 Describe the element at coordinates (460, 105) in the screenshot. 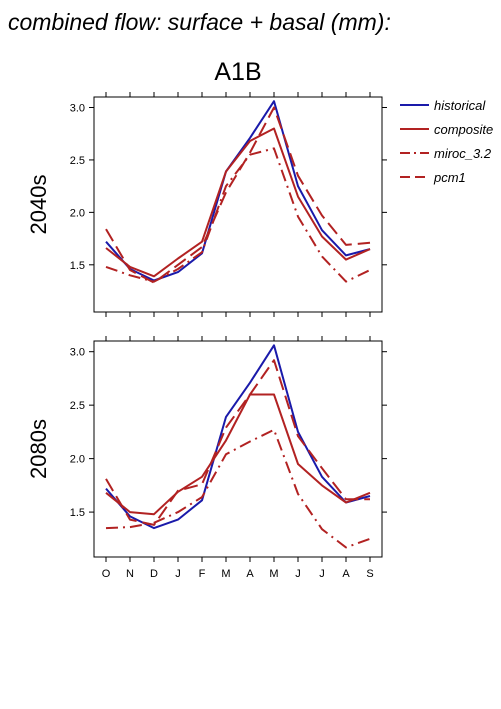

I see `legend-label: historical` at that location.